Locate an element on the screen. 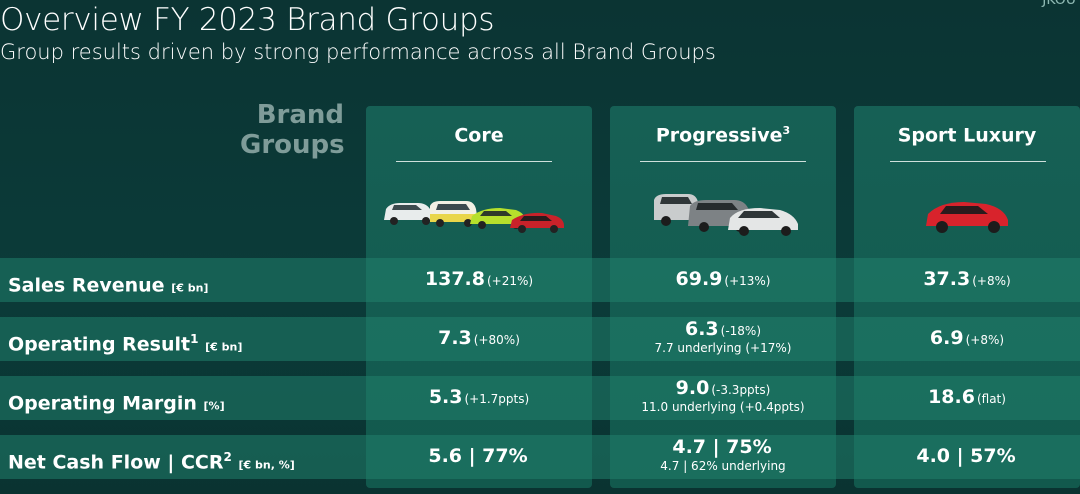 The height and width of the screenshot is (494, 1080). row-band-operating-result is located at coordinates (540, 339).